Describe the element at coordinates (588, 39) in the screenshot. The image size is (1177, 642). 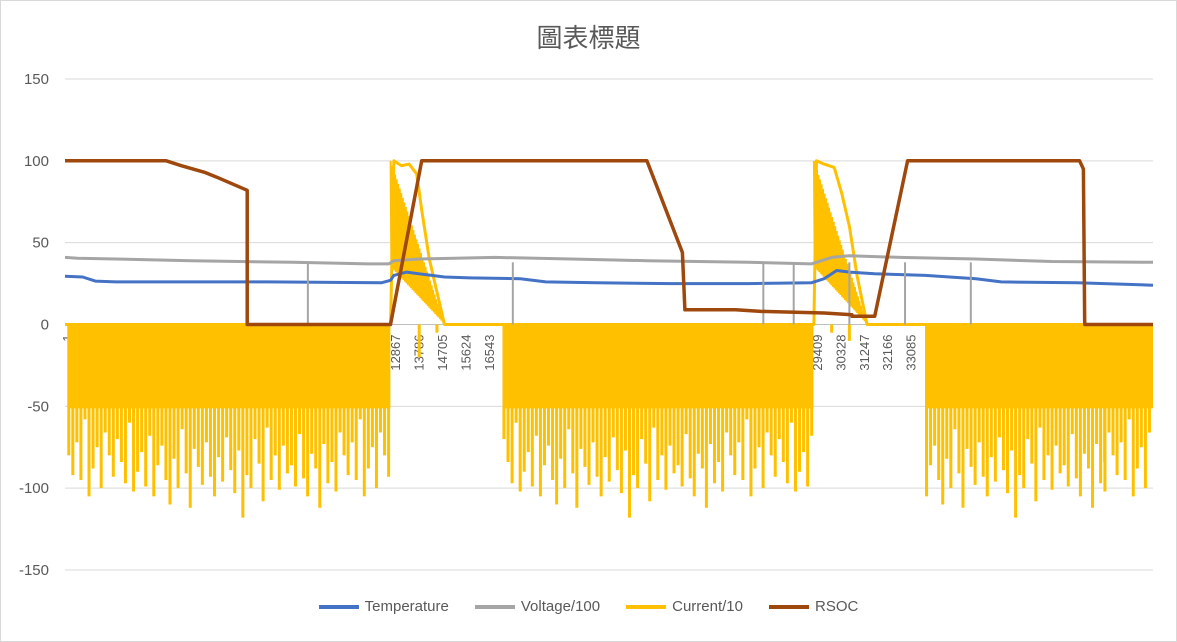
I see `chart-title: 圖表標題` at that location.